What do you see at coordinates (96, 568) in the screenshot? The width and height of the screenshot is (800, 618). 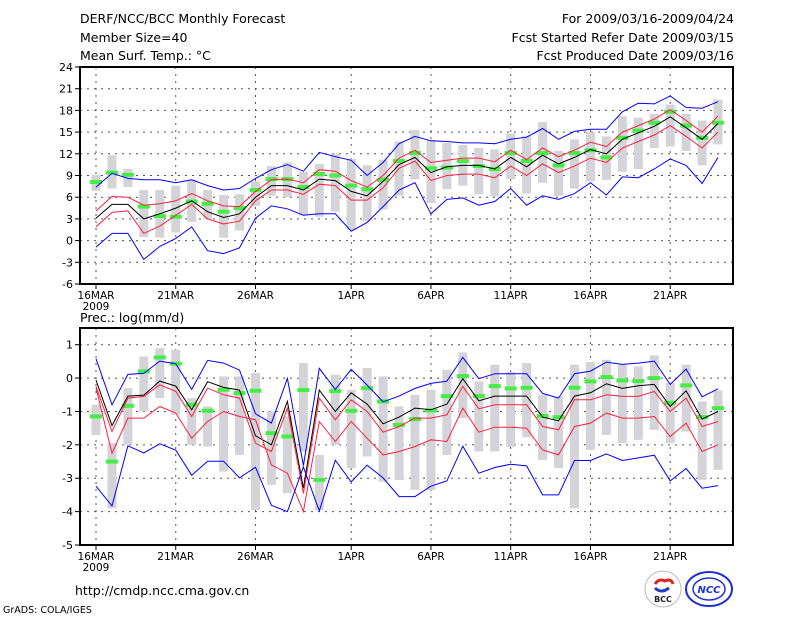 I see `year-label: 2009` at bounding box center [96, 568].